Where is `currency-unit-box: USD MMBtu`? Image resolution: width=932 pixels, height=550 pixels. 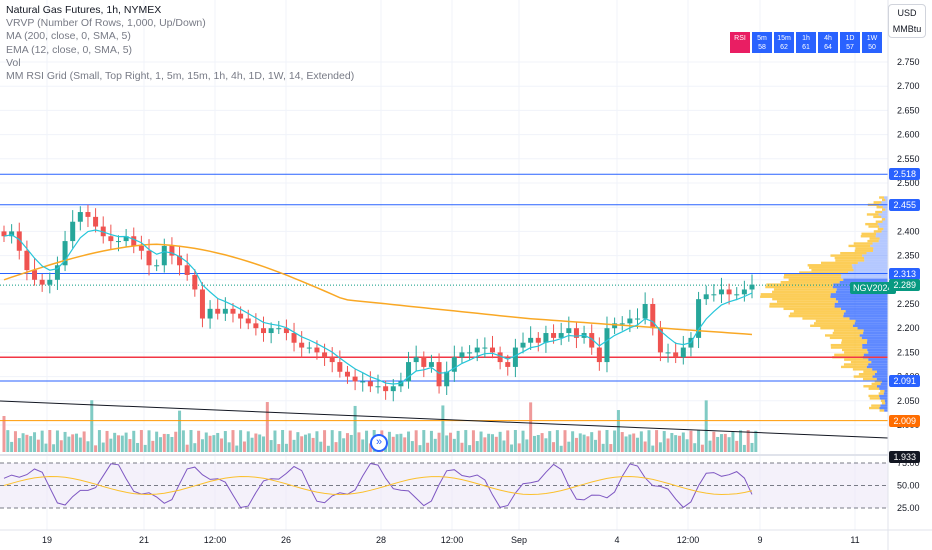
currency-unit-box: USD MMBtu is located at coordinates (907, 21).